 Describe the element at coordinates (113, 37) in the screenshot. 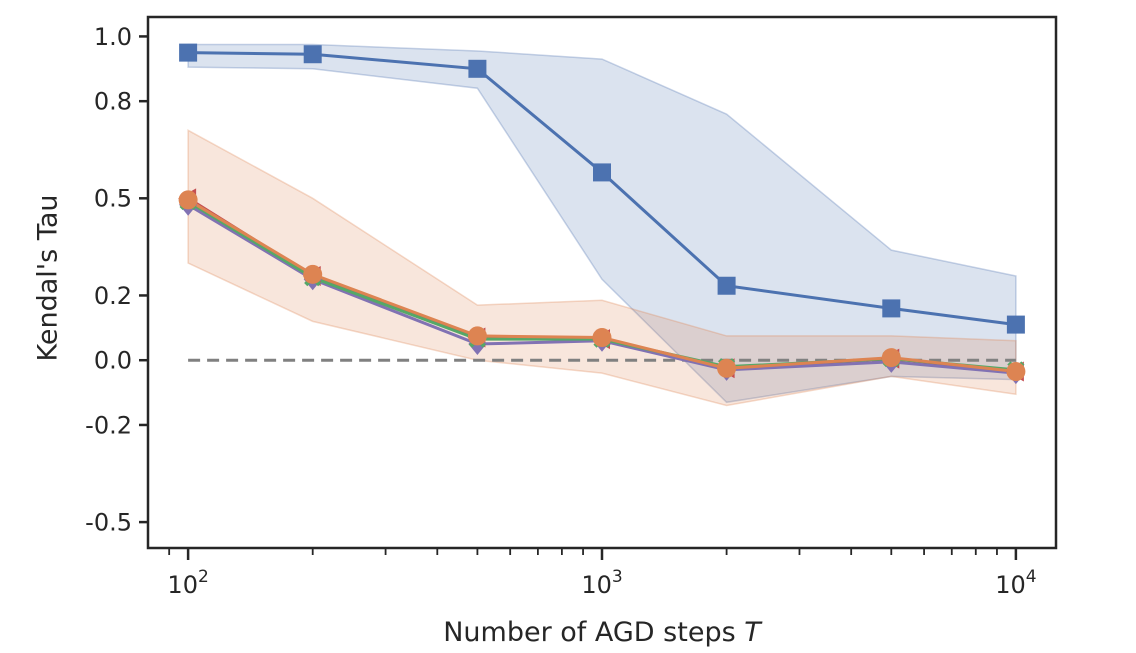

I see `y-tick-label: 1.0` at that location.